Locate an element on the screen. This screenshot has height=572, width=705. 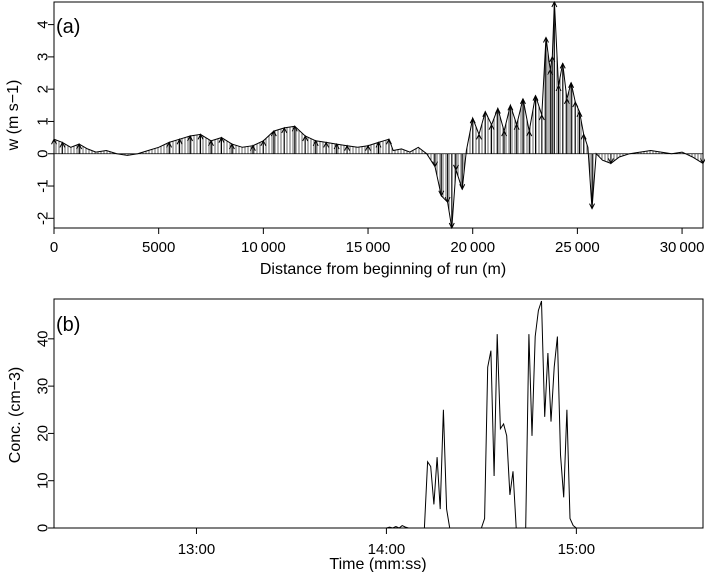
panel-a-x-axis: 0 5000 10 000 15 000 20 000 25 000 30 000 is located at coordinates (377, 242).